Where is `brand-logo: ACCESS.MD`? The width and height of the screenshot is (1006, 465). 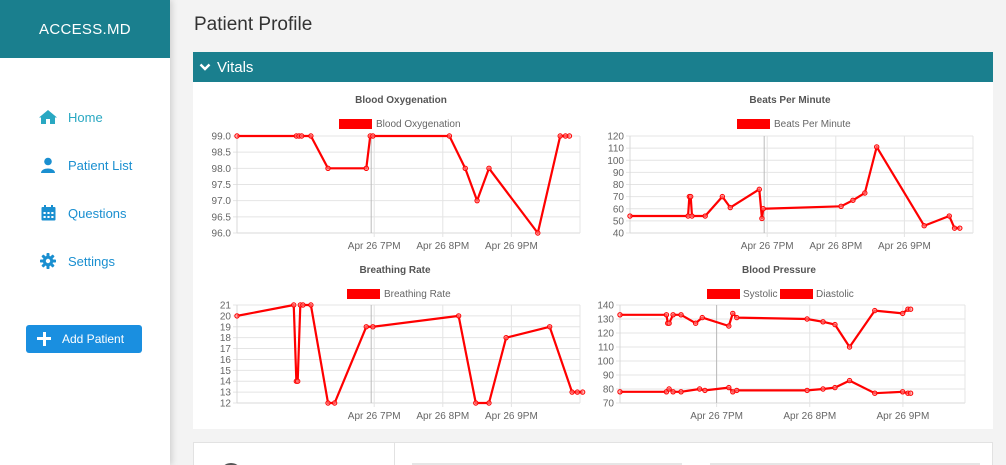
brand-logo: ACCESS.MD is located at coordinates (85, 29).